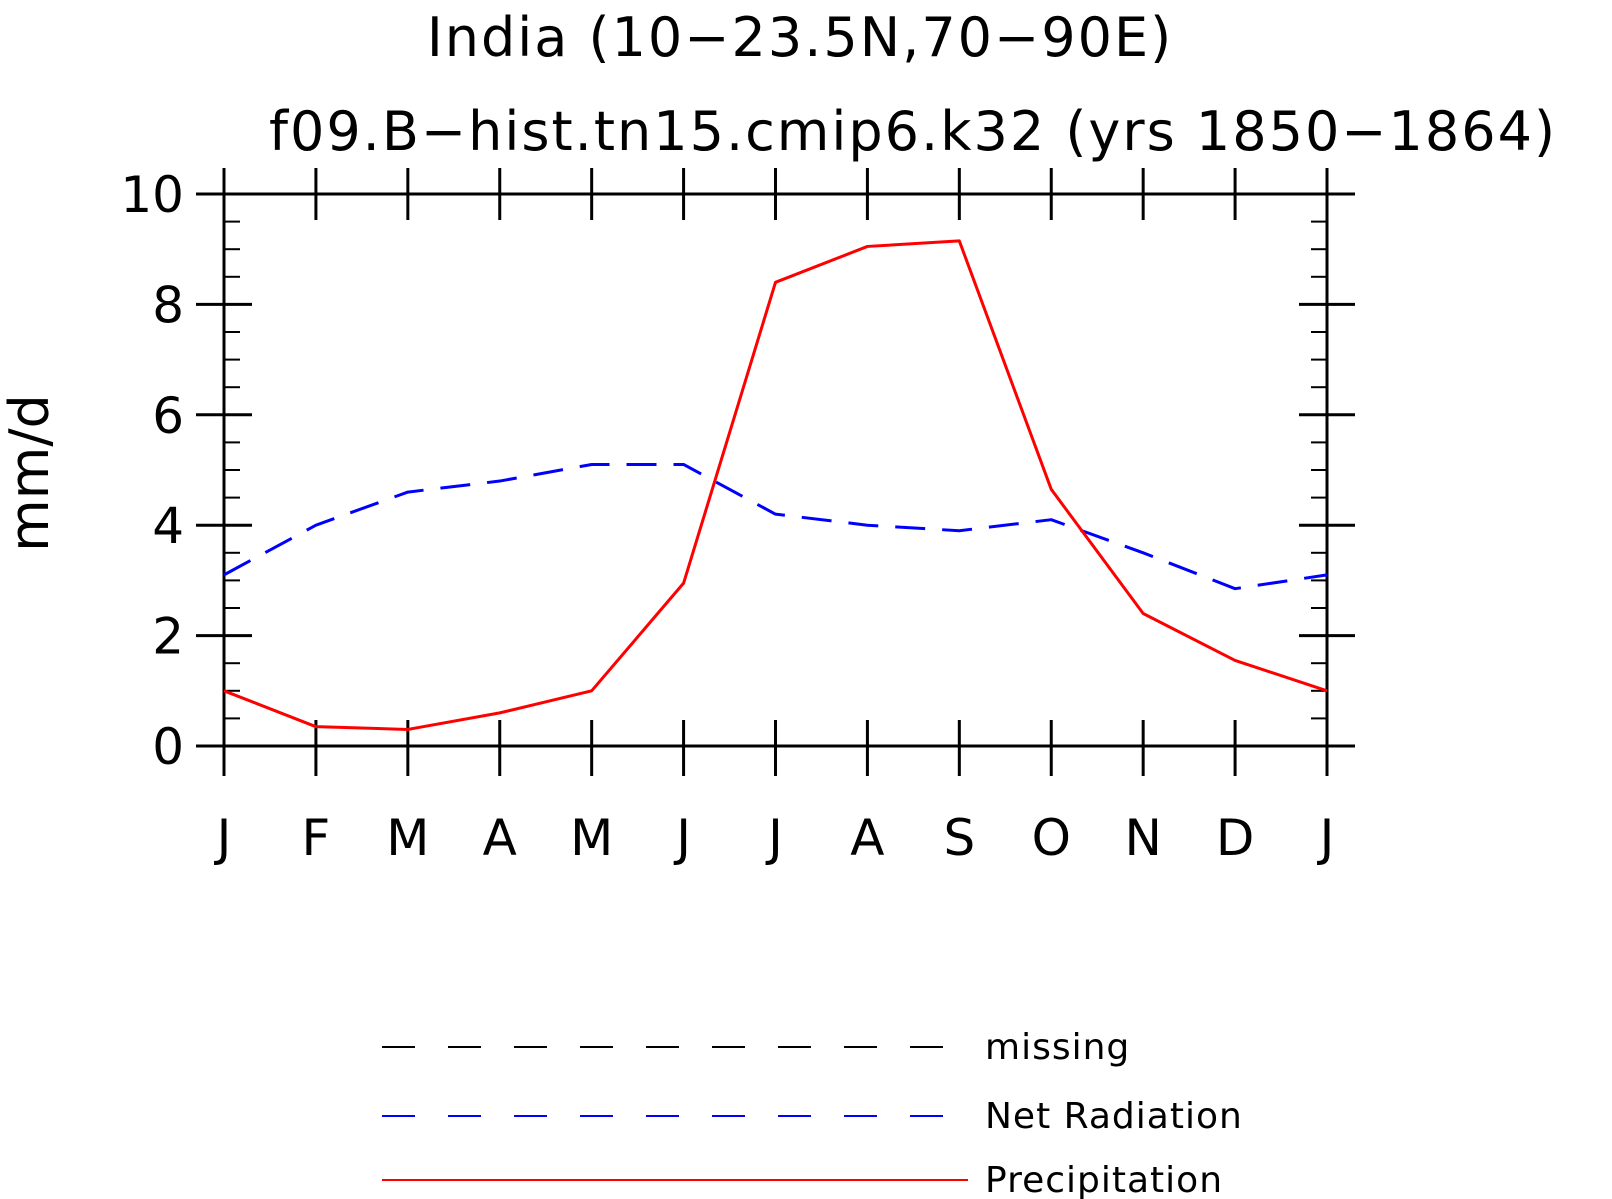 This screenshot has width=1612, height=1199. I want to click on legend-label-precipitation: Precipitation, so click(1104, 1179).